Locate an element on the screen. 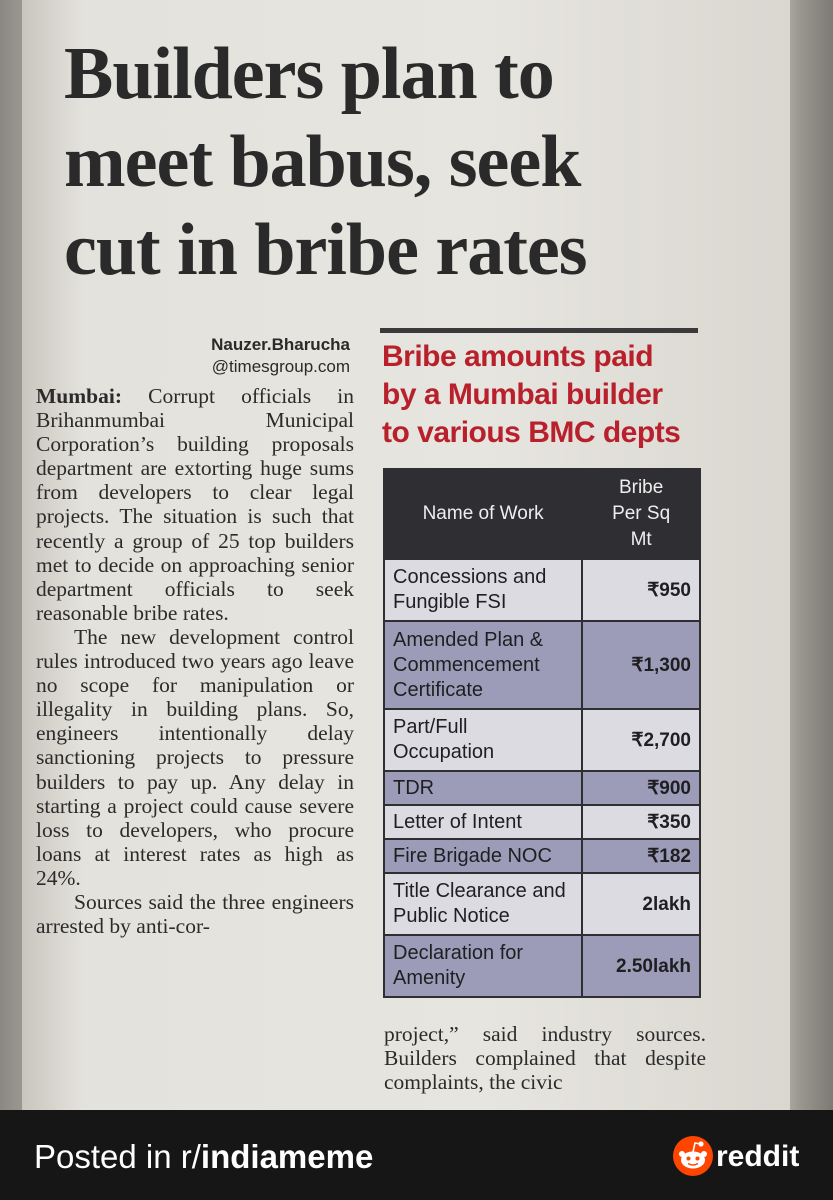 The image size is (833, 1200). subreddit-name: indiameme is located at coordinates (287, 1156).